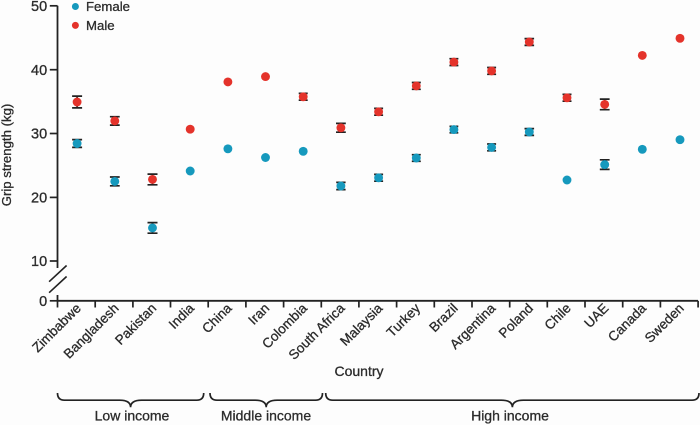  Describe the element at coordinates (7, 155) in the screenshot. I see `svg-text: Grip strength (kg)` at that location.